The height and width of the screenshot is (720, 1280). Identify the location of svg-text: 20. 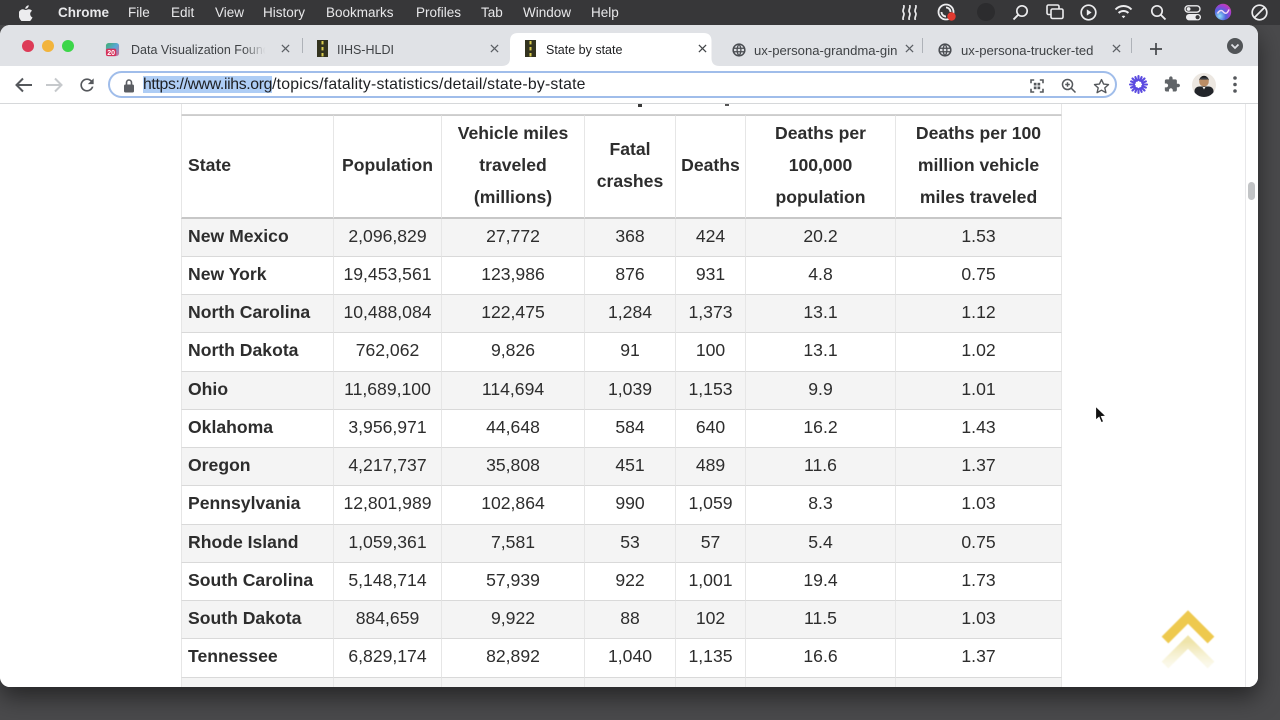
(111, 53).